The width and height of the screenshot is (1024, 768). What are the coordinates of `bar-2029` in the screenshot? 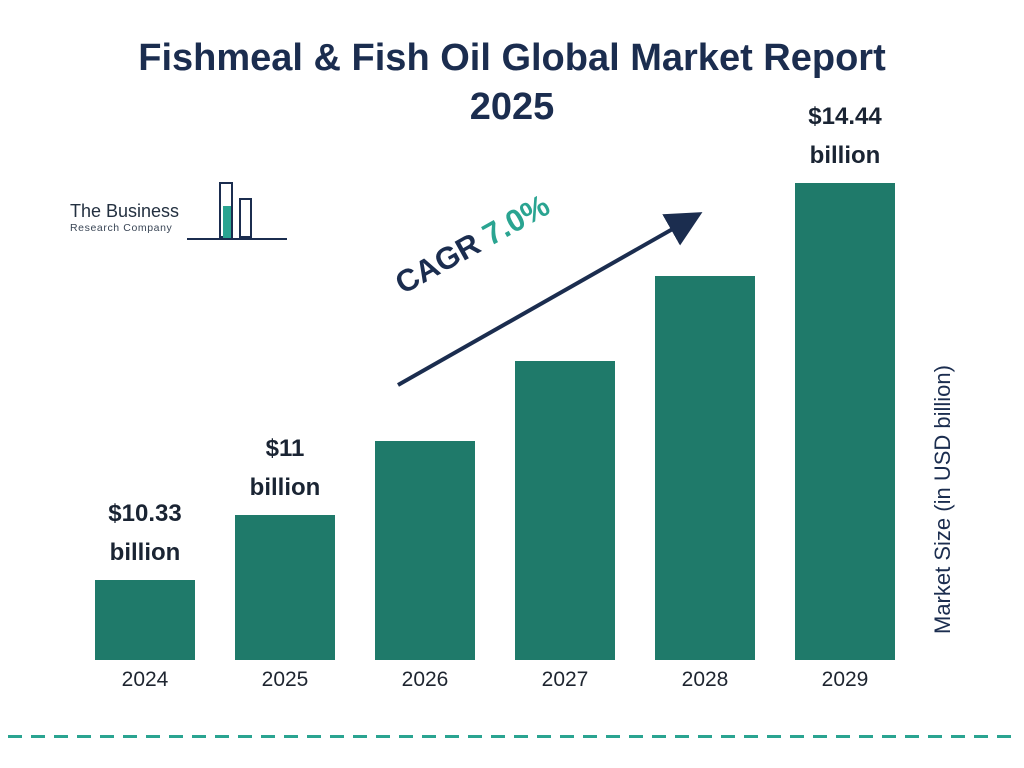 It's located at (845, 421).